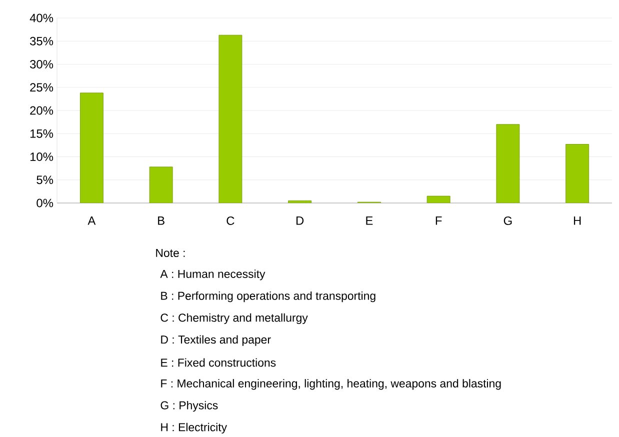 This screenshot has width=619, height=437. Describe the element at coordinates (331, 384) in the screenshot. I see `text: F : Mechanical engineering, lighting, heating, weapons and blasting` at that location.